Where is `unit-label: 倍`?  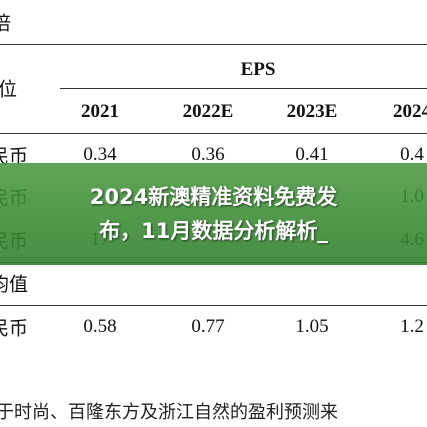
unit-label: 倍 is located at coordinates (6, 24).